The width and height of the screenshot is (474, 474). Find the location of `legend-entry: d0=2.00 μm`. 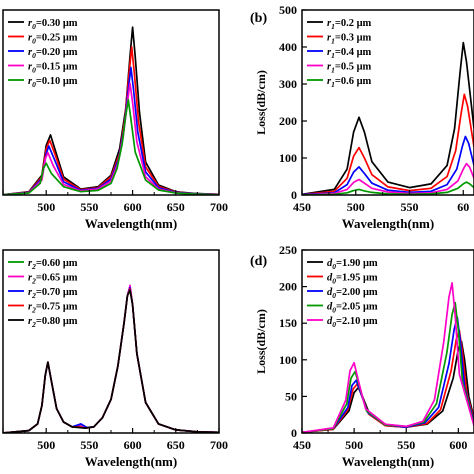

legend-entry: d0=2.00 μm is located at coordinates (352, 293).